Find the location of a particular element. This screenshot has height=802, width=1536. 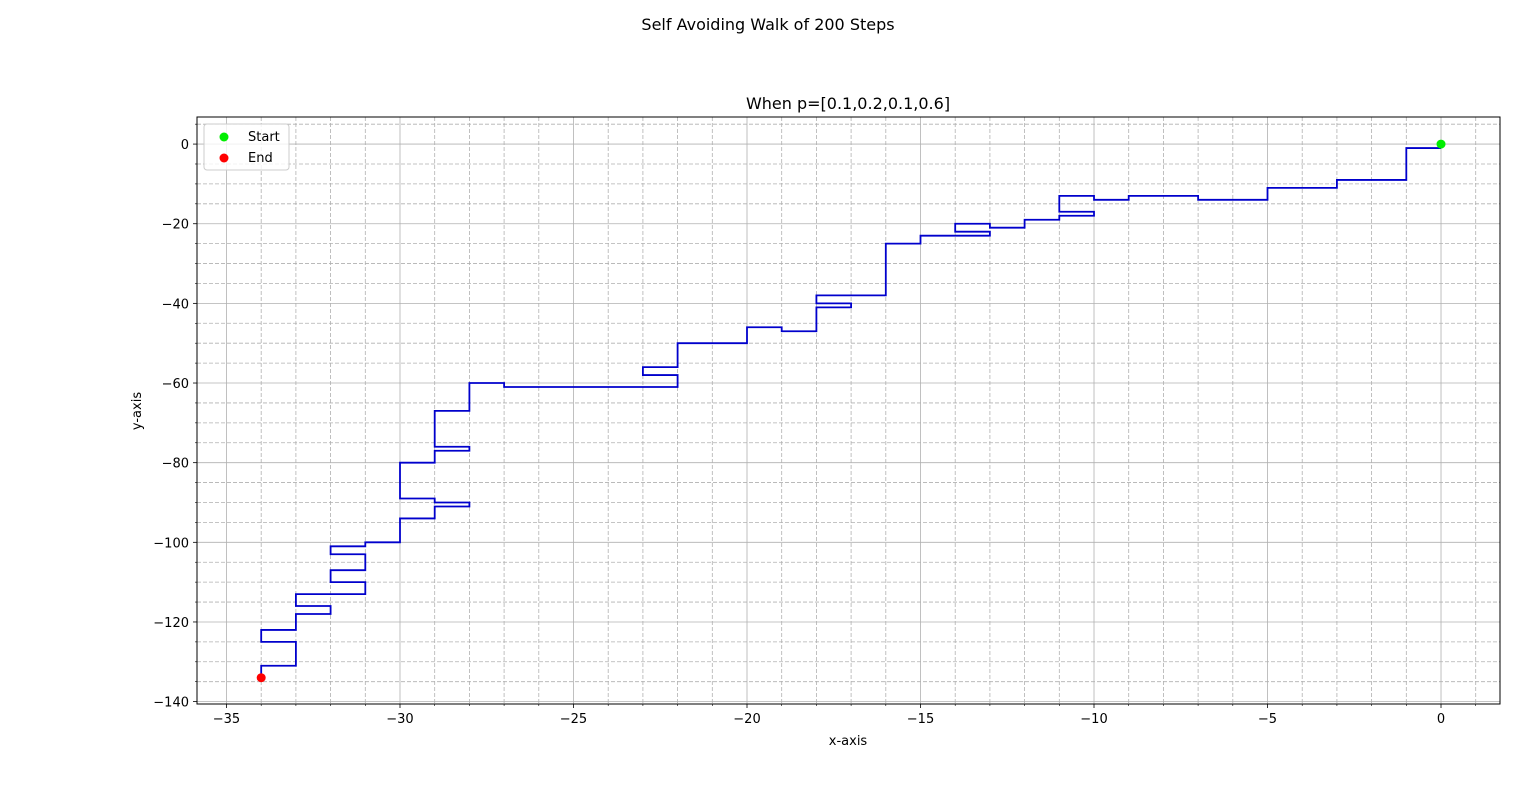

x-tick-label: 0 is located at coordinates (1441, 719).